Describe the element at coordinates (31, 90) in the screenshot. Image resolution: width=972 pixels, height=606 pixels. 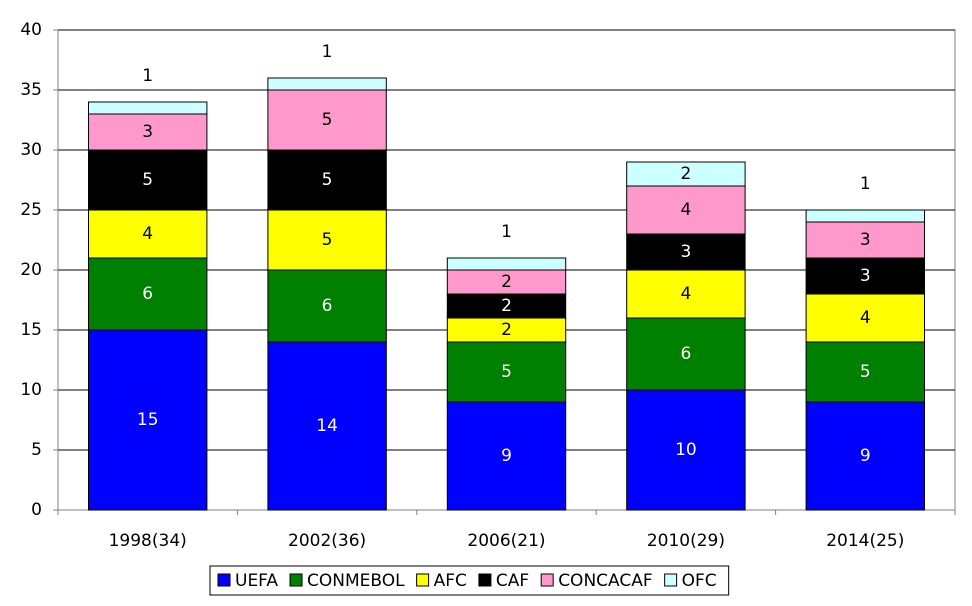
I see `y-tick-label: 35` at that location.